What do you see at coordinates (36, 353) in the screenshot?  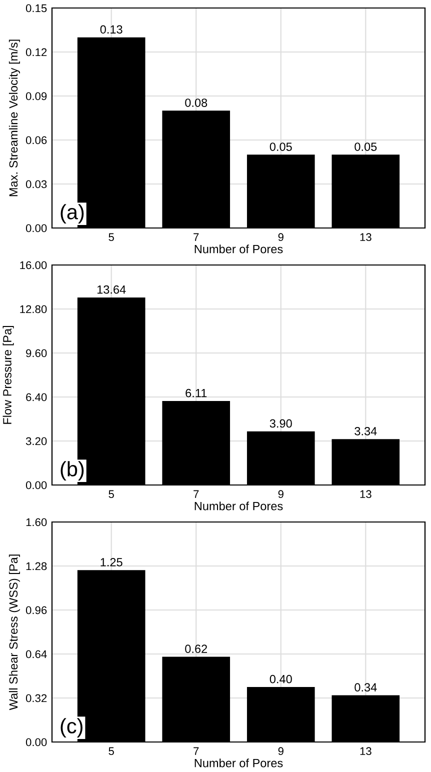 I see `y-tick-label: 9.60` at bounding box center [36, 353].